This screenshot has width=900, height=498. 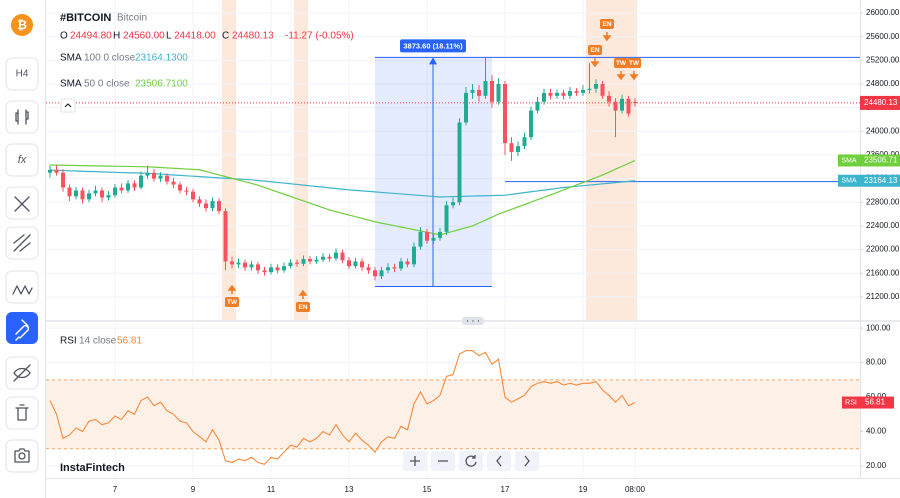 I want to click on scroll-left-button, so click(x=499, y=461).